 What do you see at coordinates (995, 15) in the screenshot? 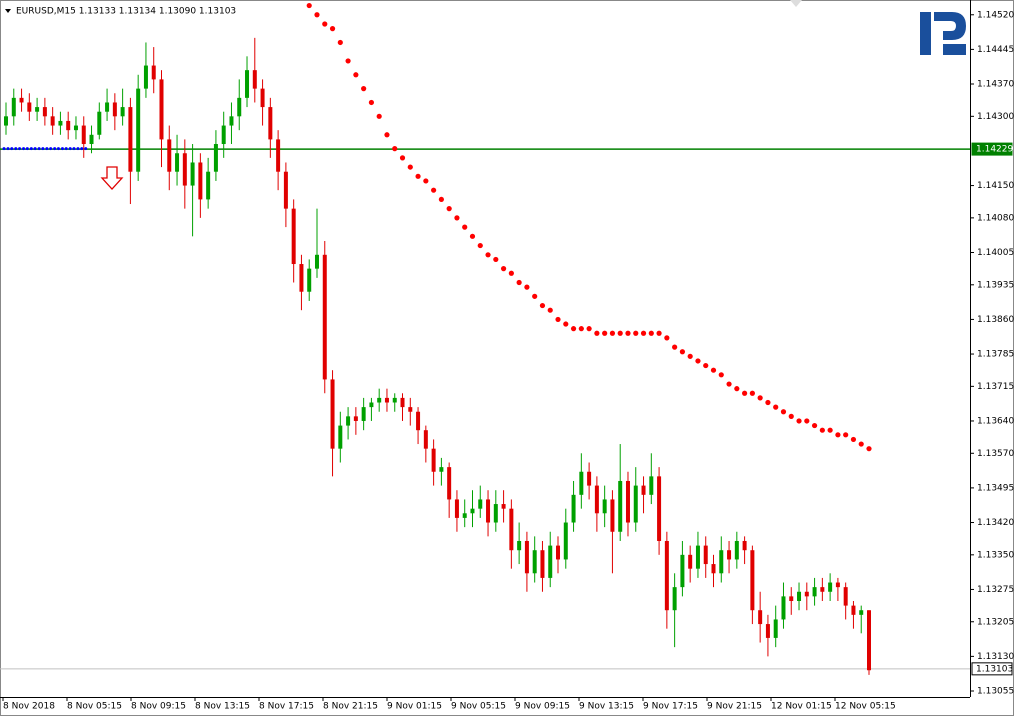
I see `y-tick-label: 1.14520` at bounding box center [995, 15].